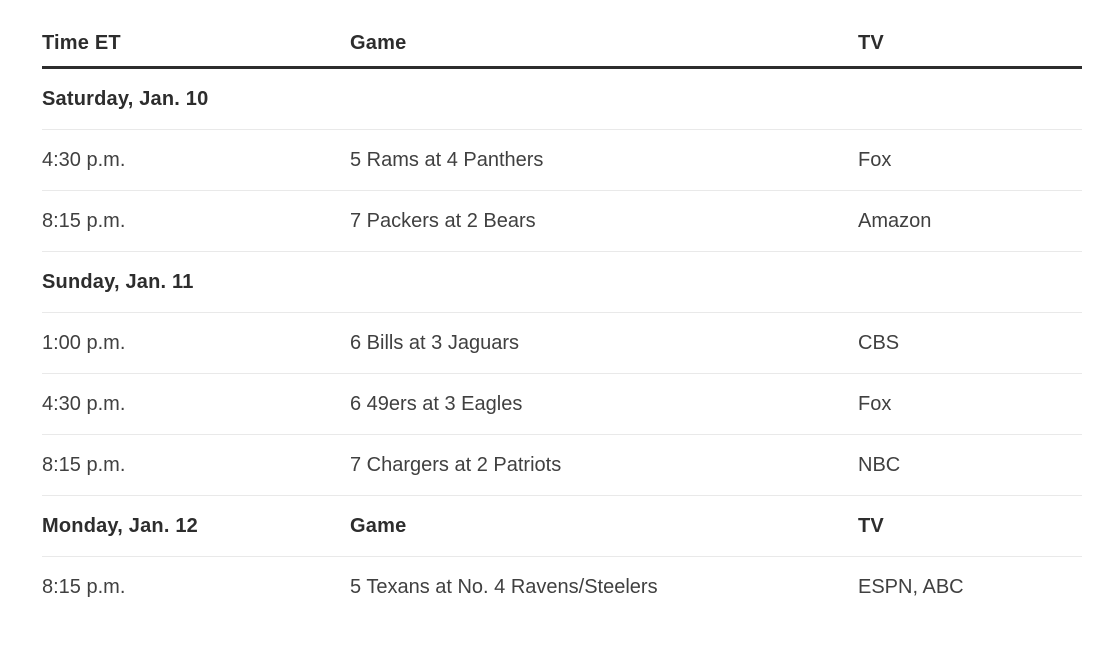  Describe the element at coordinates (118, 282) in the screenshot. I see `section-date-label: Sunday, Jan. 11` at that location.